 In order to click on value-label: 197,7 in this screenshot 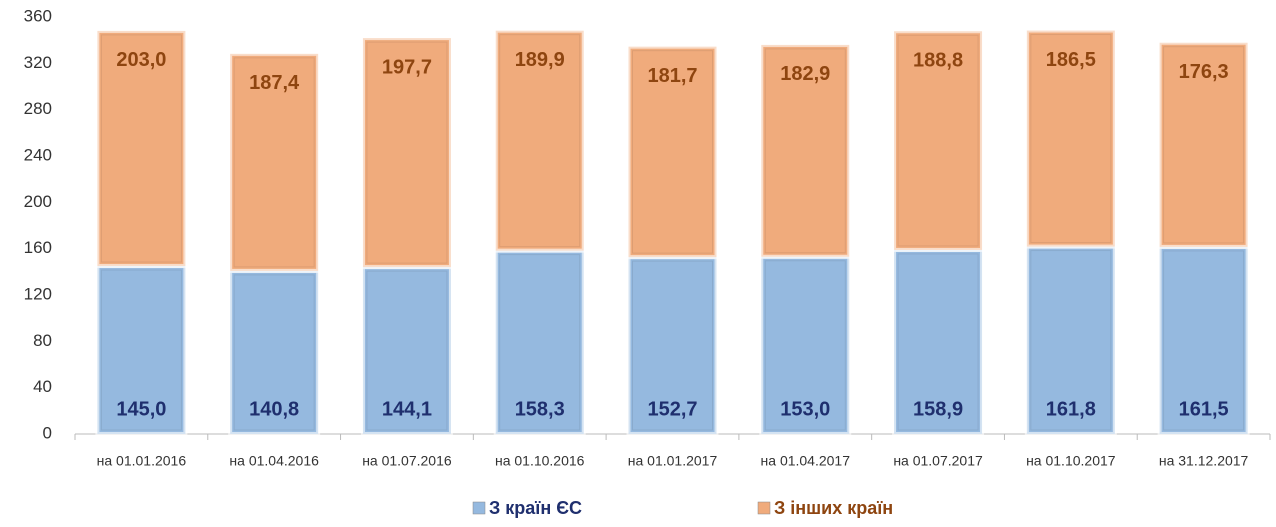, I will do `click(407, 67)`.